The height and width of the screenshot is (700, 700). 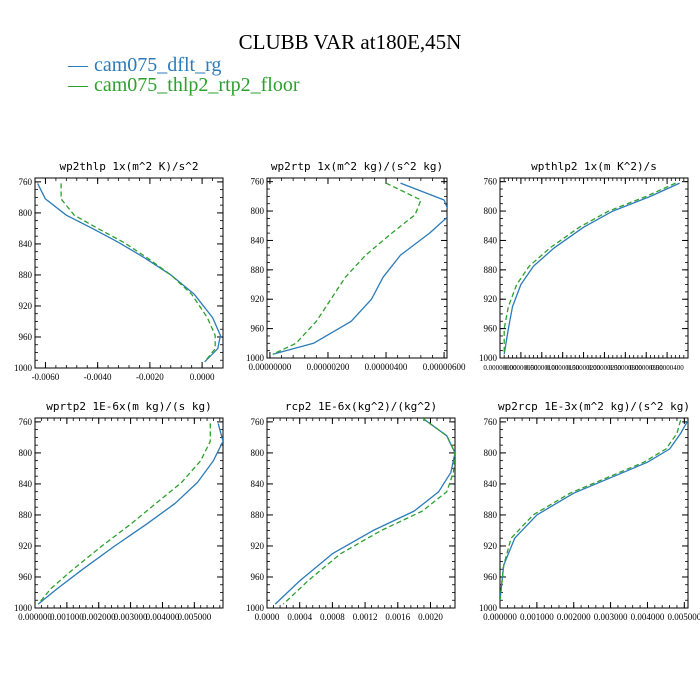 I want to click on x-tick-label: 0.0016, so click(x=397, y=617).